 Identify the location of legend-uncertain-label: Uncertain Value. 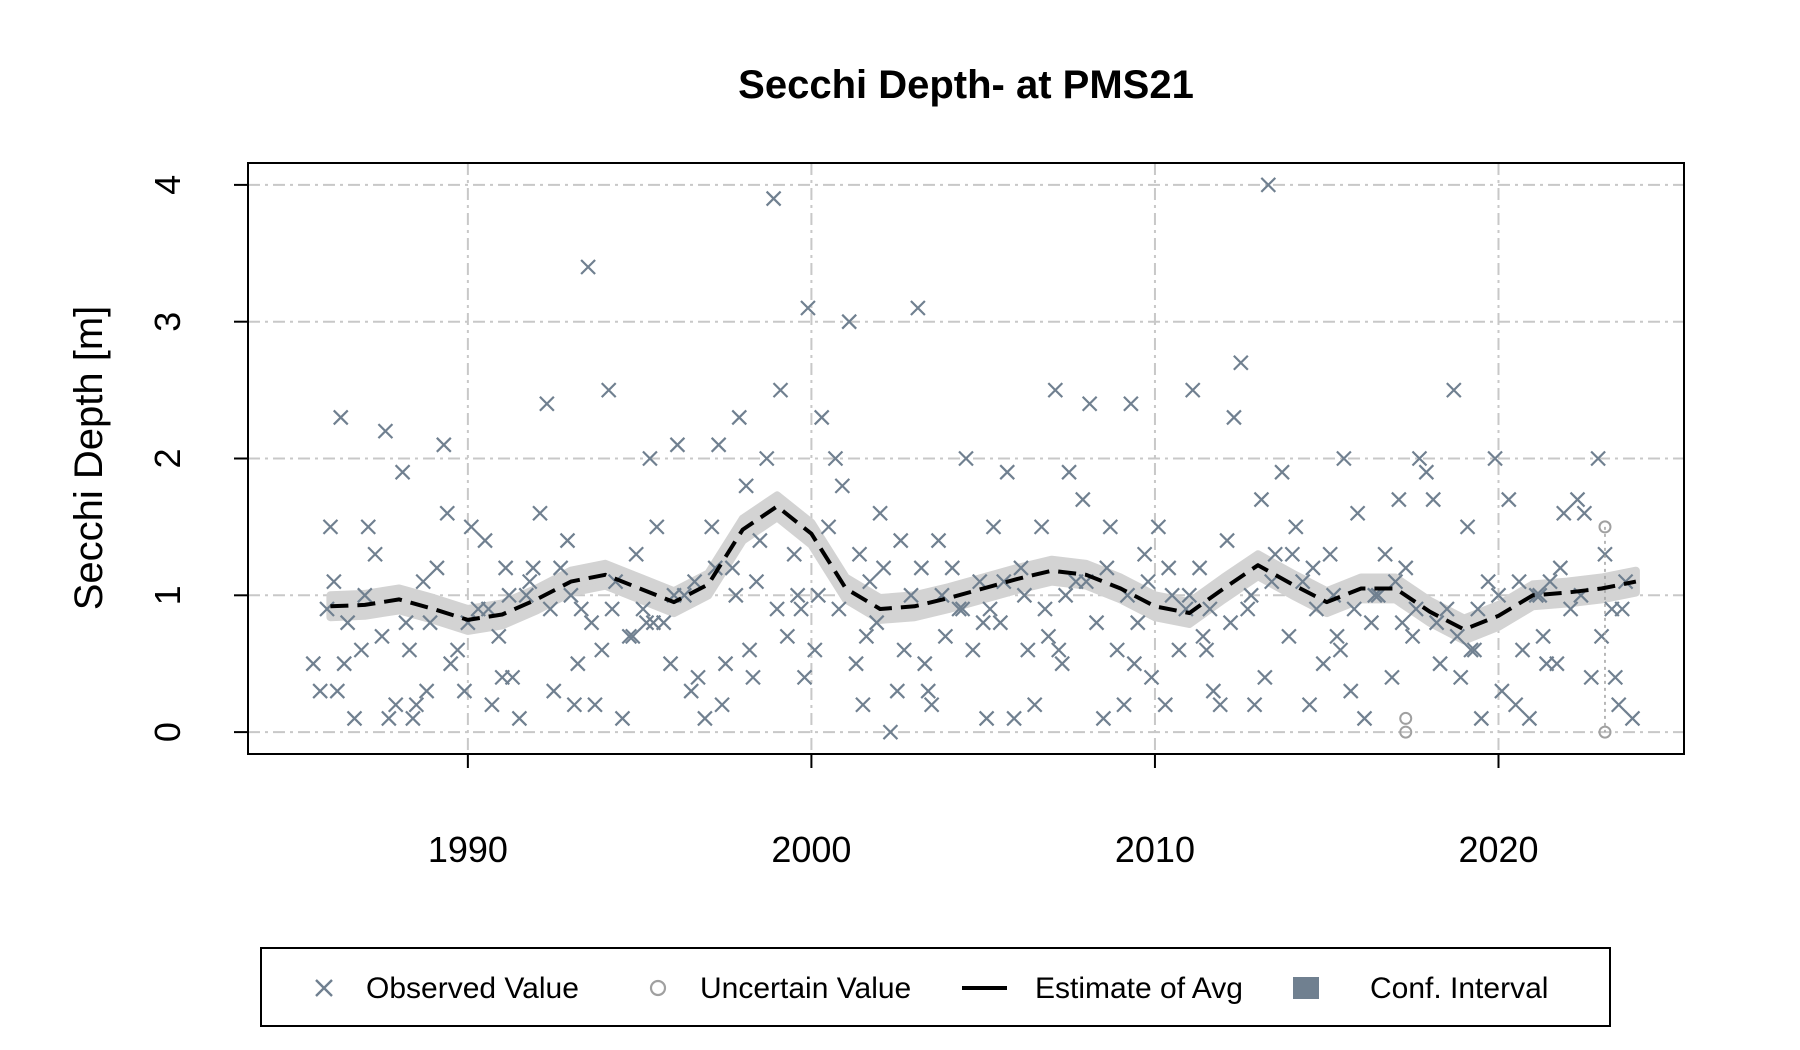
(805, 988).